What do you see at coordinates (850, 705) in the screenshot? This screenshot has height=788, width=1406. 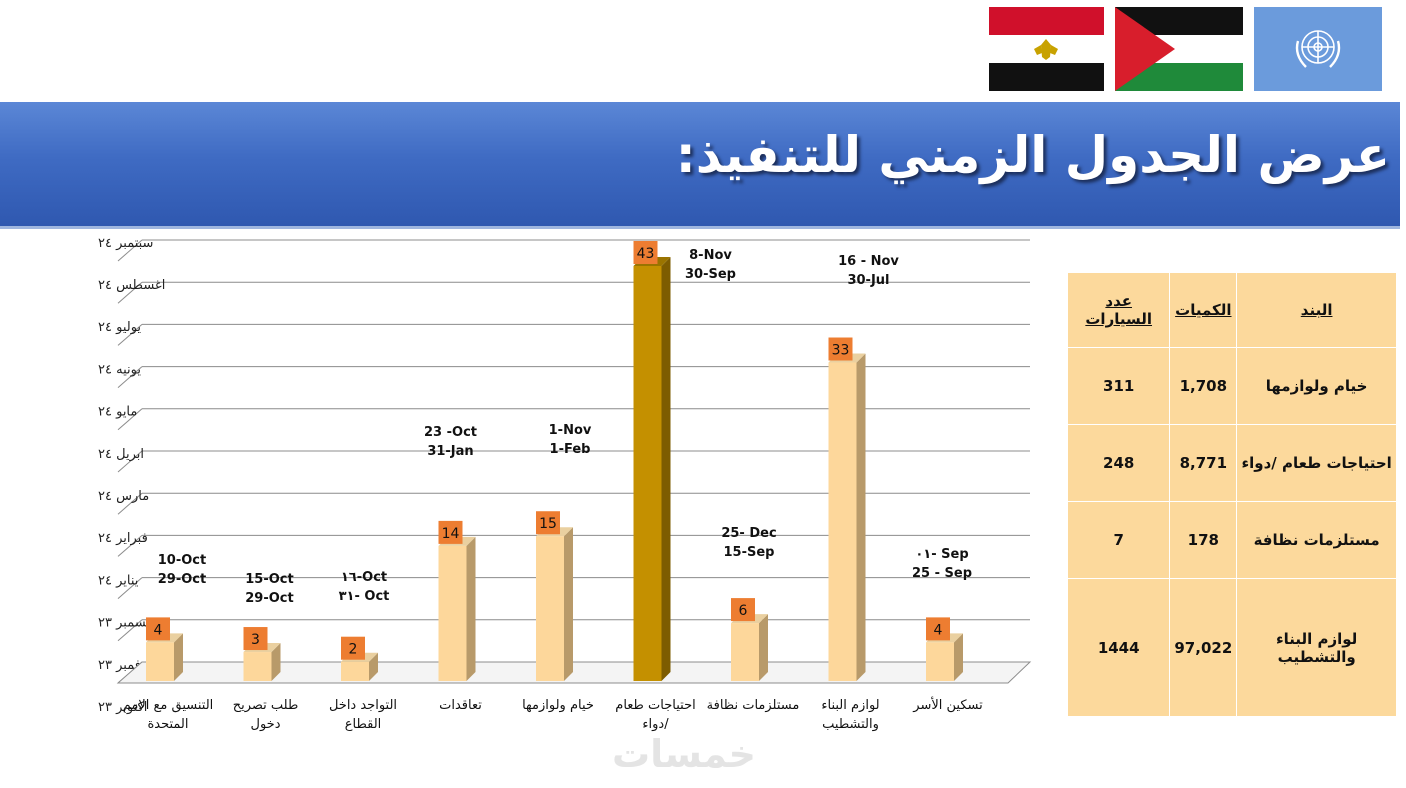 I see `category-label: لوازم البناء` at bounding box center [850, 705].